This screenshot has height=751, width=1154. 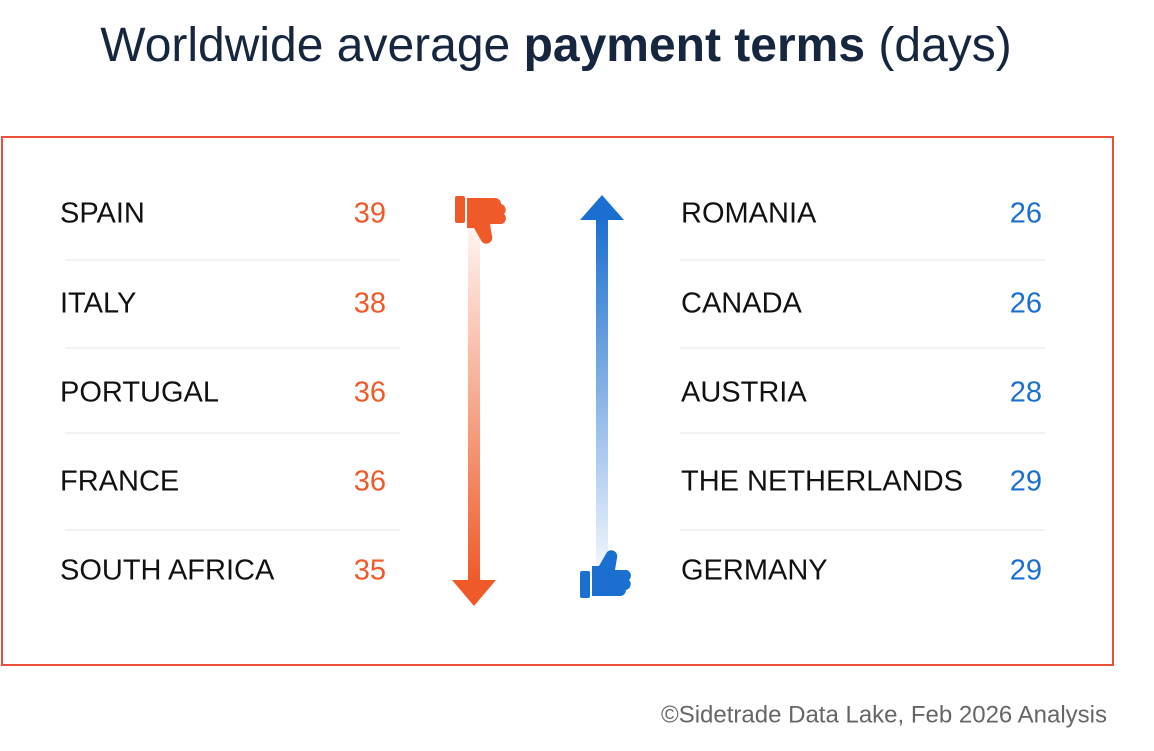 What do you see at coordinates (139, 393) in the screenshot?
I see `country-name: PORTUGAL` at bounding box center [139, 393].